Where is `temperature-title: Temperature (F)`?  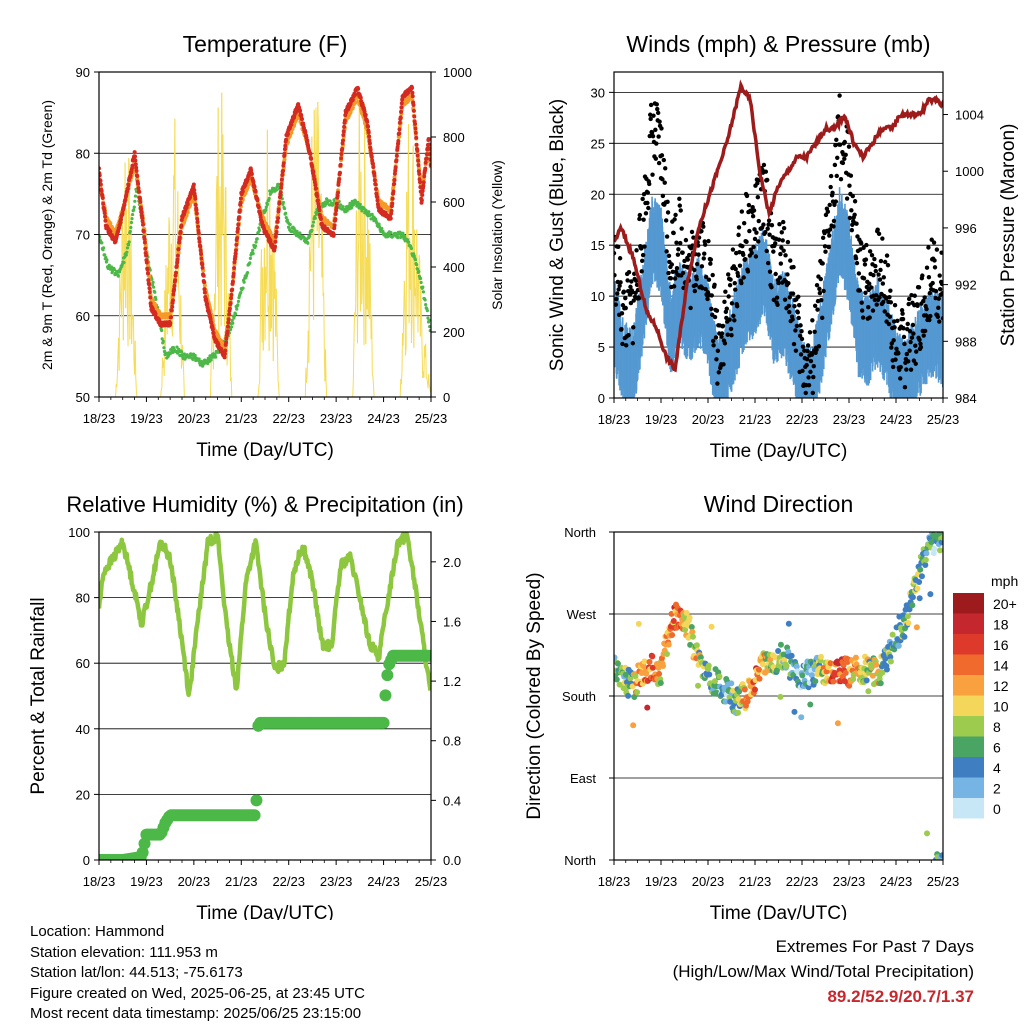
temperature-title: Temperature (F) is located at coordinates (265, 44).